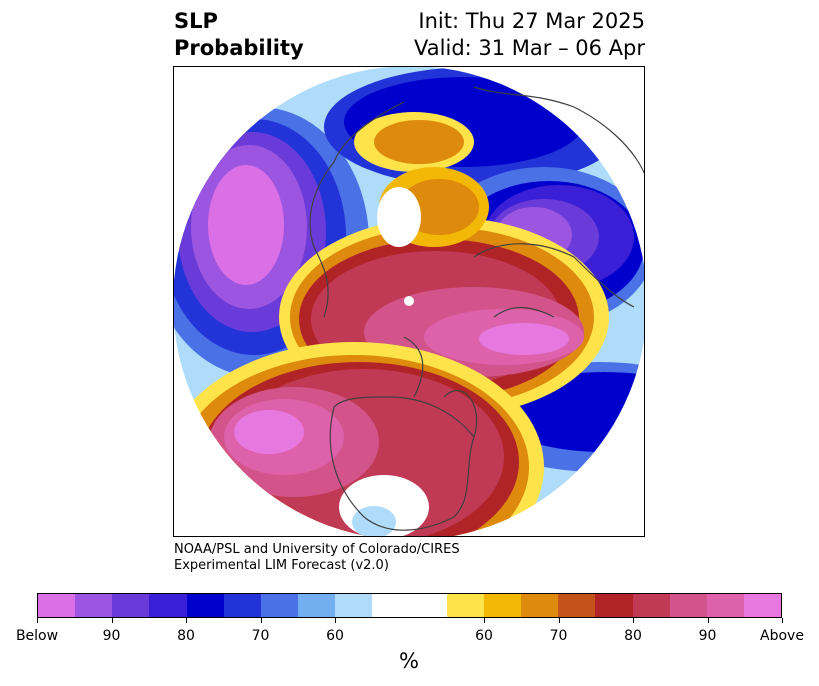  I want to click on init-date: Init: Thu 27 Mar 2025, so click(531, 21).